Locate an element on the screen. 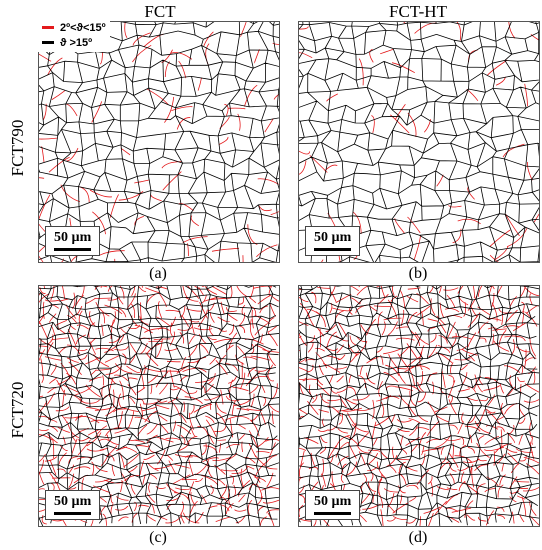  scale-bar-d: 50 µm is located at coordinates (333, 505).